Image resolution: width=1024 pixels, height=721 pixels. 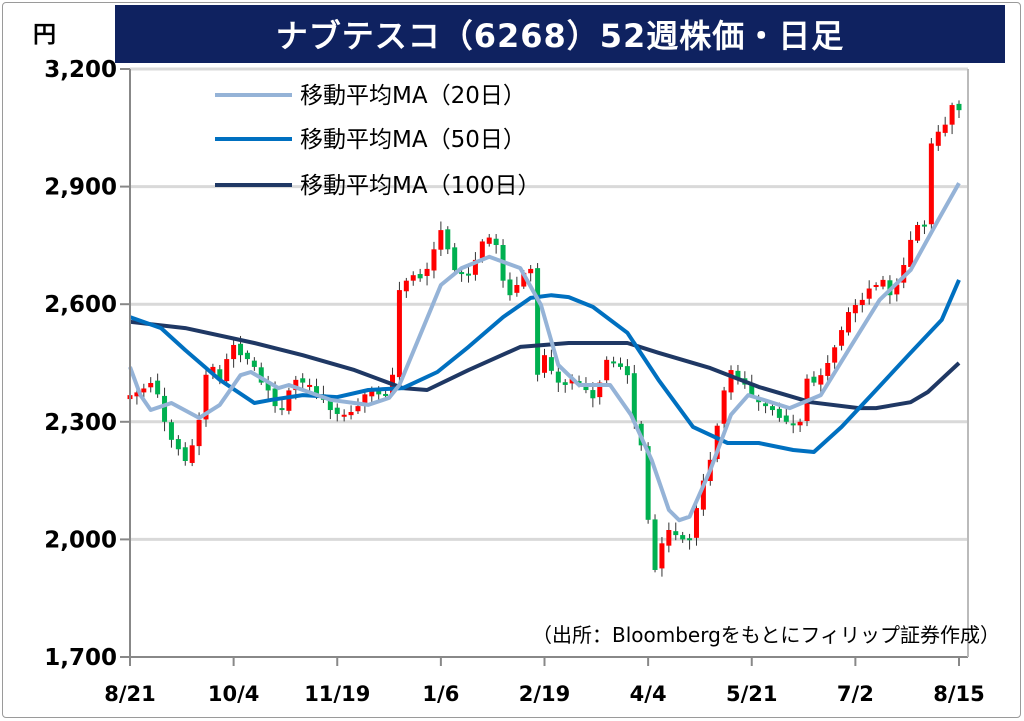 What do you see at coordinates (44, 35) in the screenshot?
I see `y-axis-unit-label: 円` at bounding box center [44, 35].